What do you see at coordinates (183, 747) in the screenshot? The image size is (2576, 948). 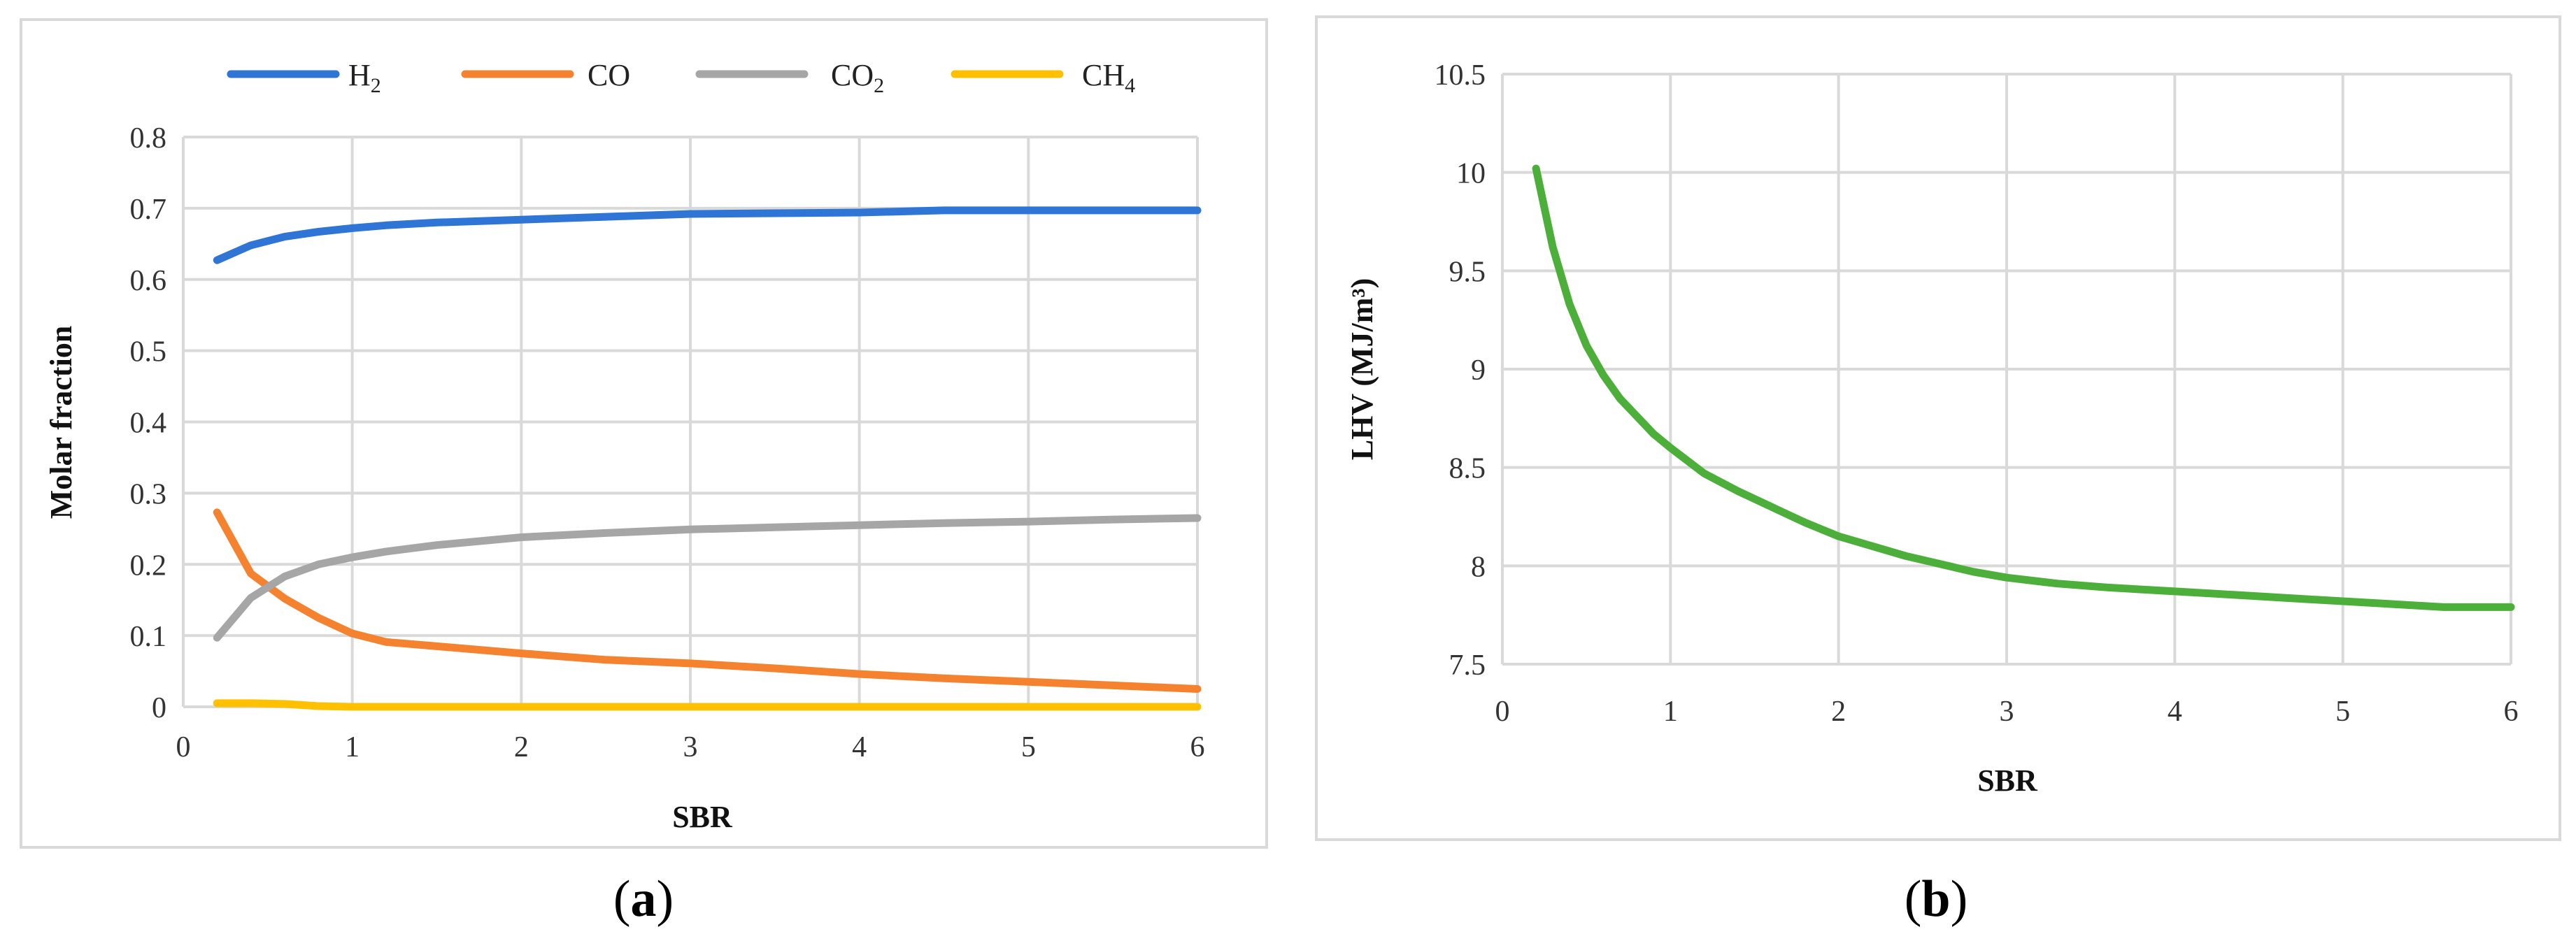 I see `chart-a-x-tick-label: 0` at bounding box center [183, 747].